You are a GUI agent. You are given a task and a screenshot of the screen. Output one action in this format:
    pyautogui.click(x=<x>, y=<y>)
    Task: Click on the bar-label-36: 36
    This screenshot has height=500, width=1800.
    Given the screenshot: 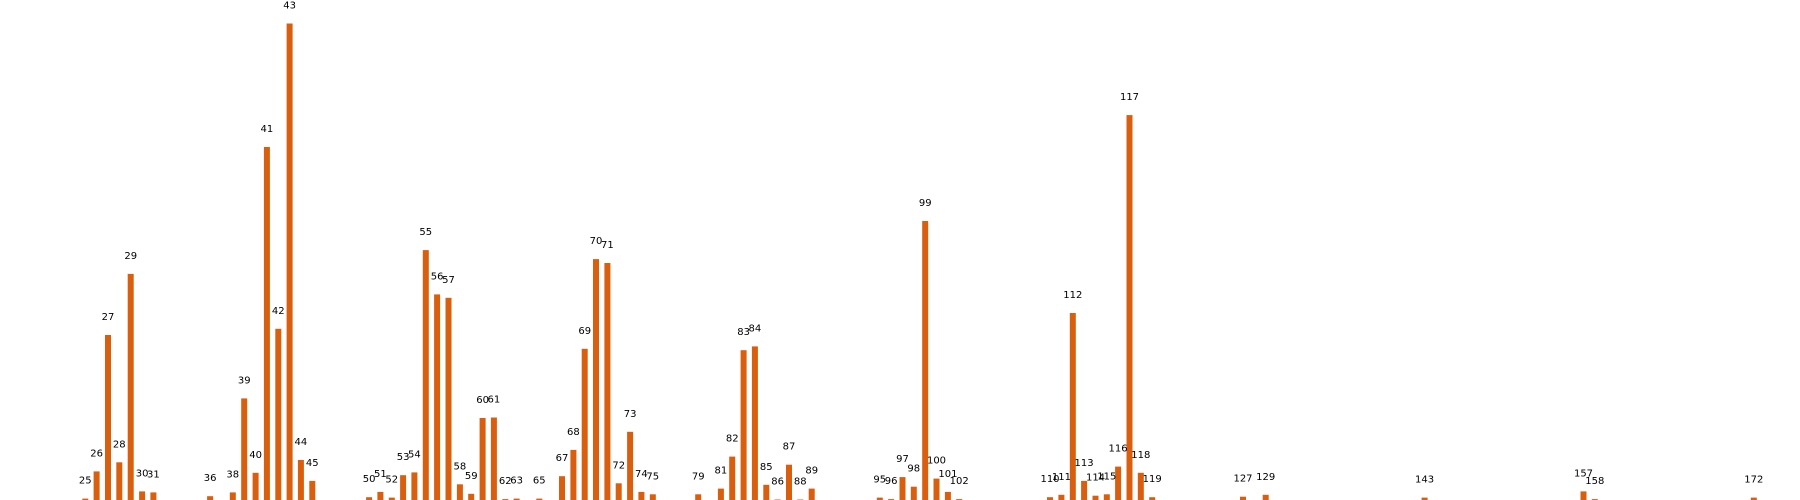 What is the action you would take?
    pyautogui.click(x=210, y=478)
    